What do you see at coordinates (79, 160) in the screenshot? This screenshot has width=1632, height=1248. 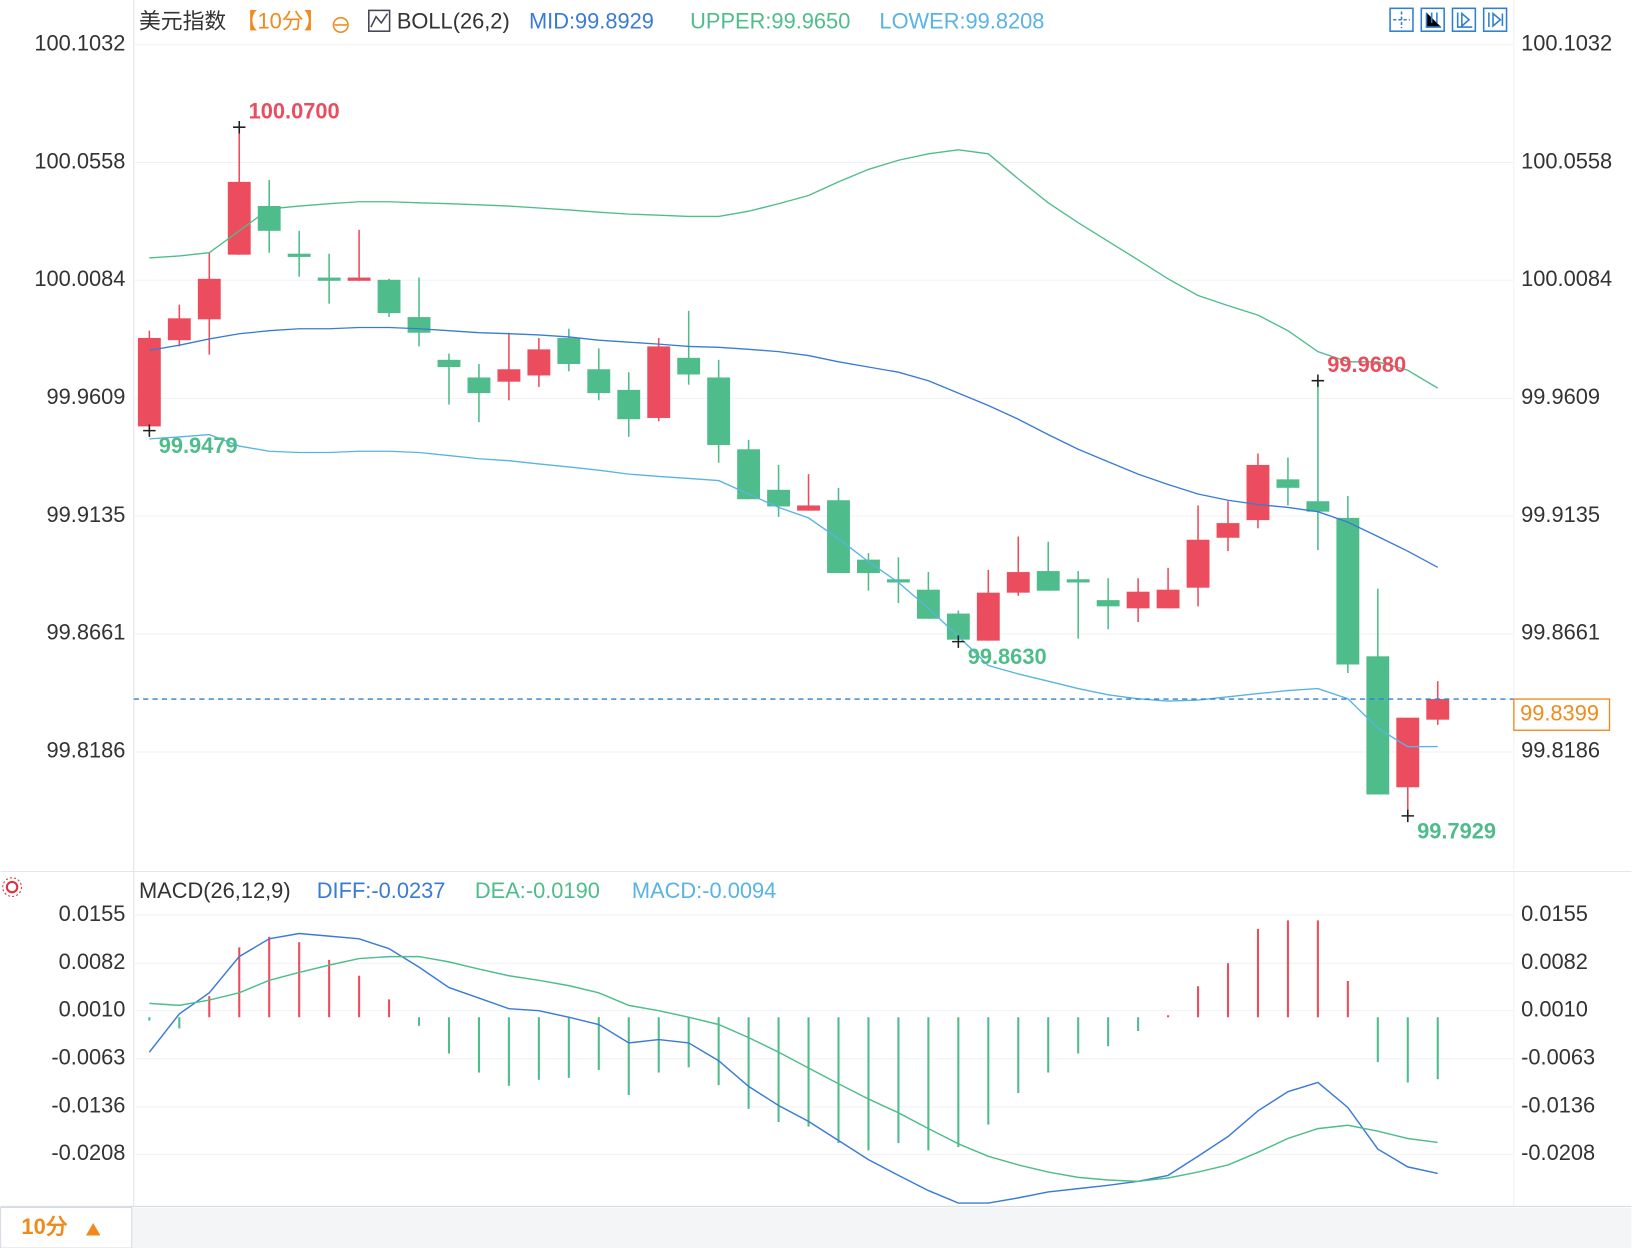 I see `y-tick-label: 100.0558` at bounding box center [79, 160].